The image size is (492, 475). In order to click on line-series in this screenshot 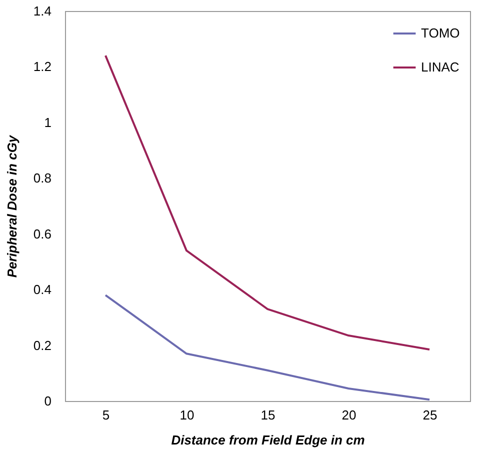, I will do `click(267, 347)`.